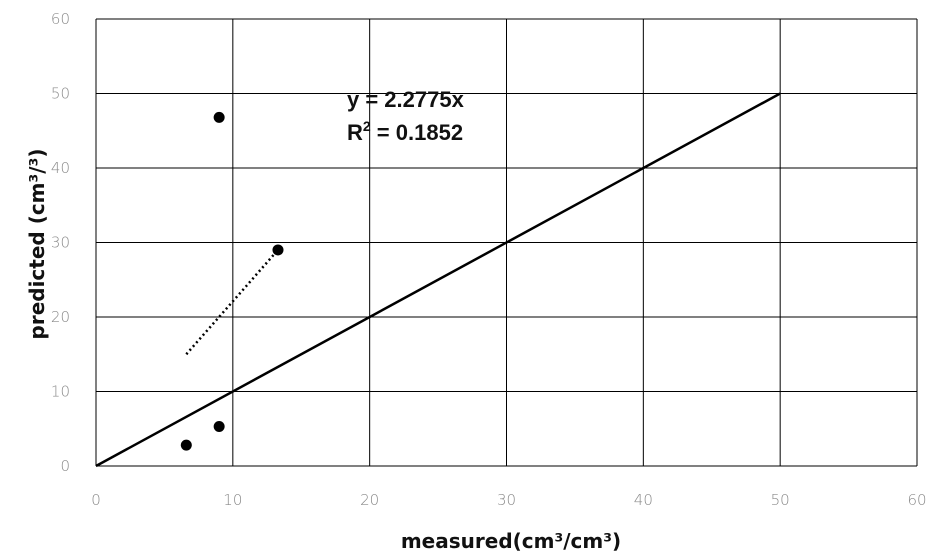 This screenshot has height=558, width=933. What do you see at coordinates (406, 99) in the screenshot?
I see `trendline-equation: y = 2.2775x` at bounding box center [406, 99].